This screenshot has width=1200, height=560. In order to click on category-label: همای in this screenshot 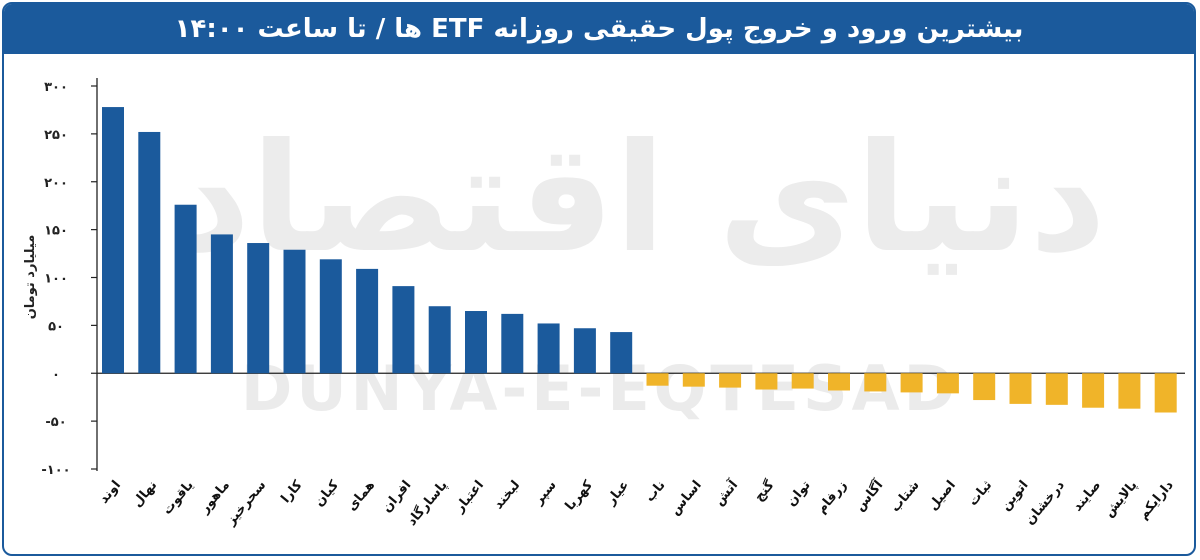, I will do `click(361, 496)`.